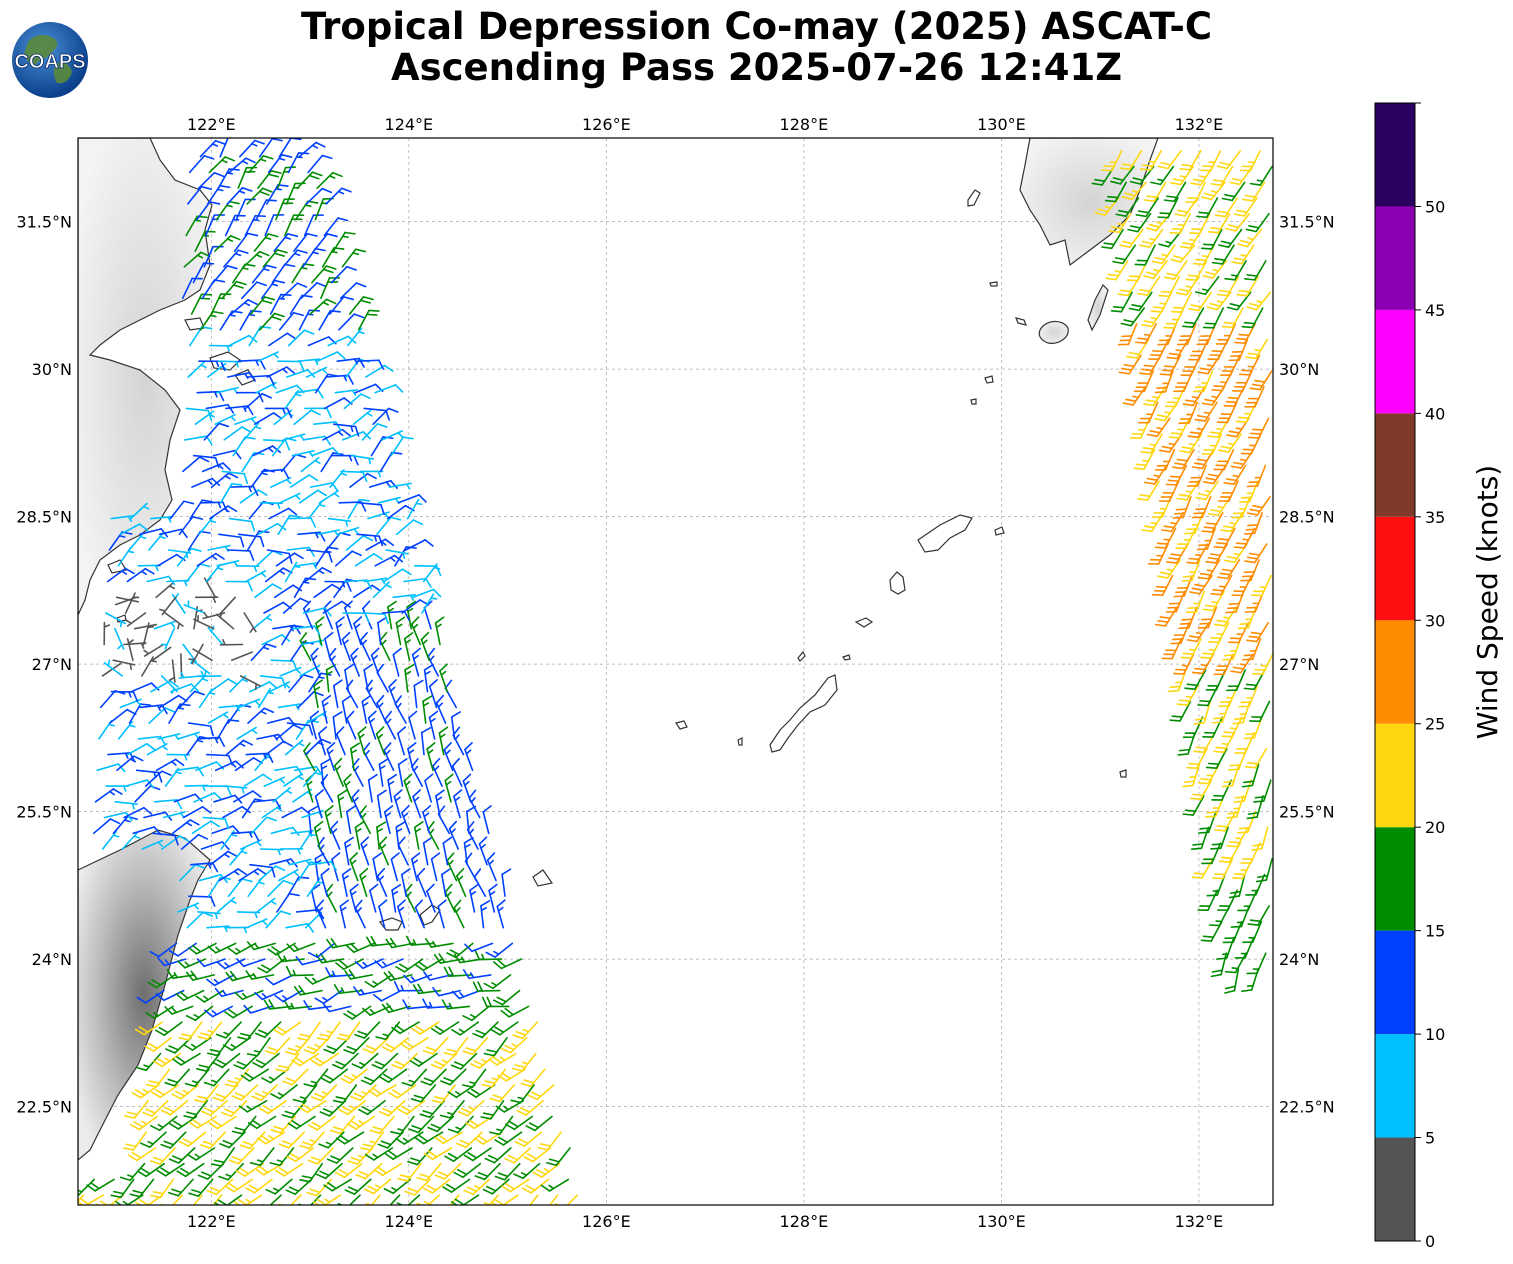  I want to click on taiwan-island, so click(144, 995).